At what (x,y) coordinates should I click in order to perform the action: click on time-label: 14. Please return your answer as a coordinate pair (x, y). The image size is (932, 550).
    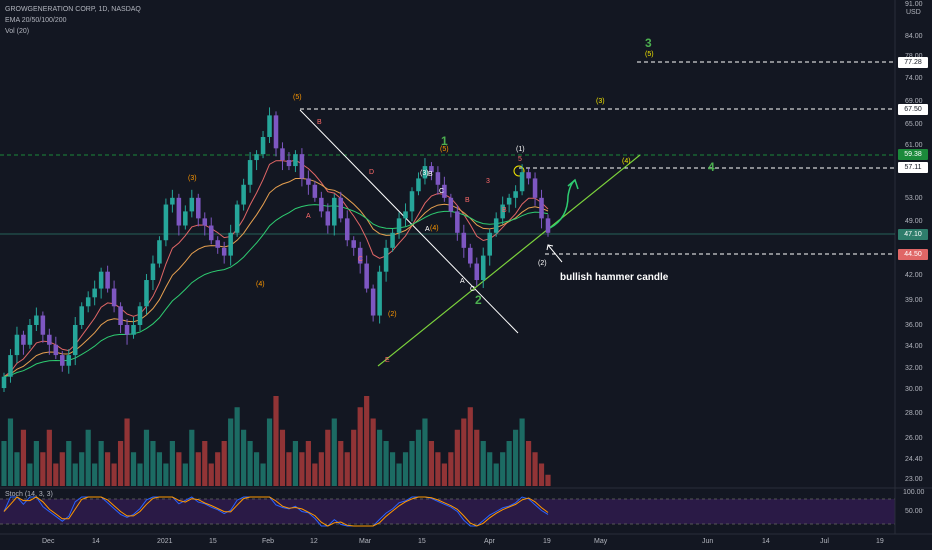
    Looking at the image, I should click on (766, 541).